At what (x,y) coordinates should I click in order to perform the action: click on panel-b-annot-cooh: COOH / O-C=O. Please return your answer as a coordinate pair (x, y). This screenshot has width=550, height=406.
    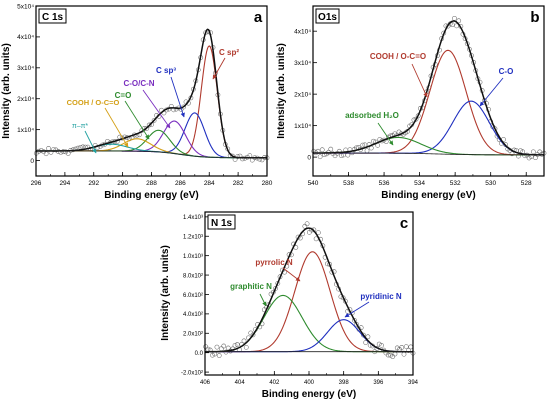
    Looking at the image, I should click on (398, 56).